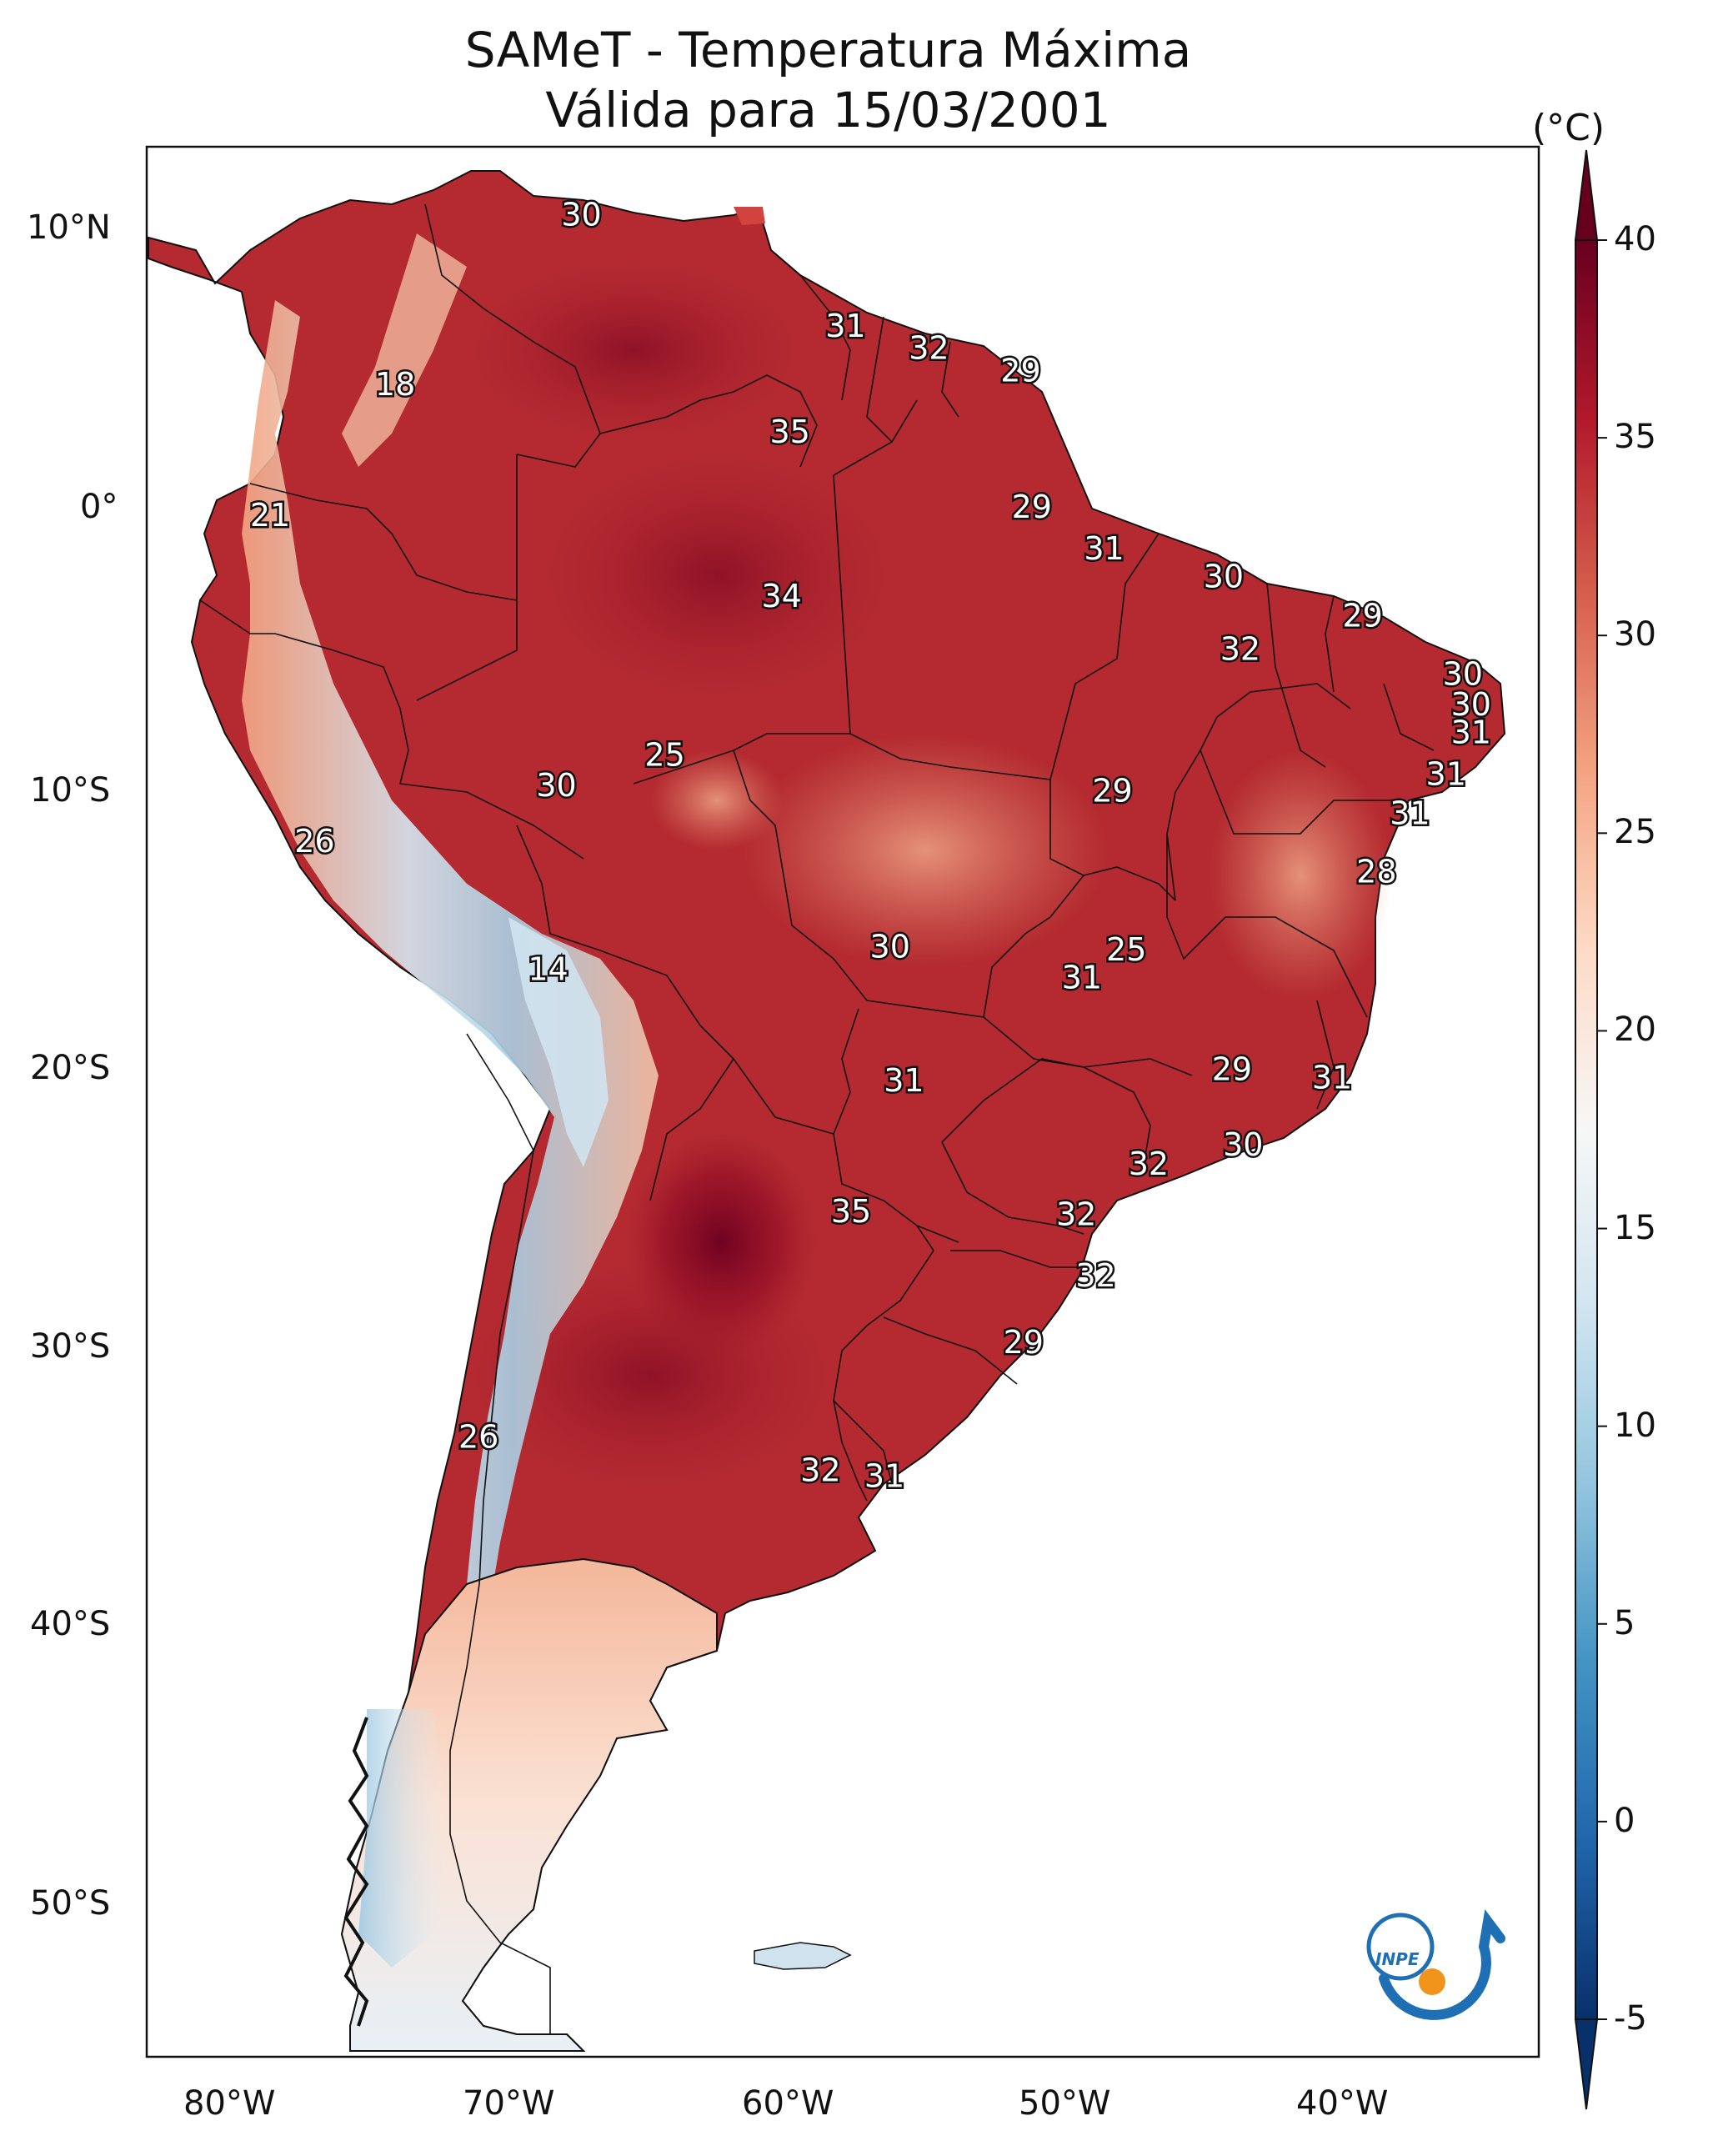 The width and height of the screenshot is (1723, 2156). I want to click on colorbar-tick-label: 25, so click(1635, 832).